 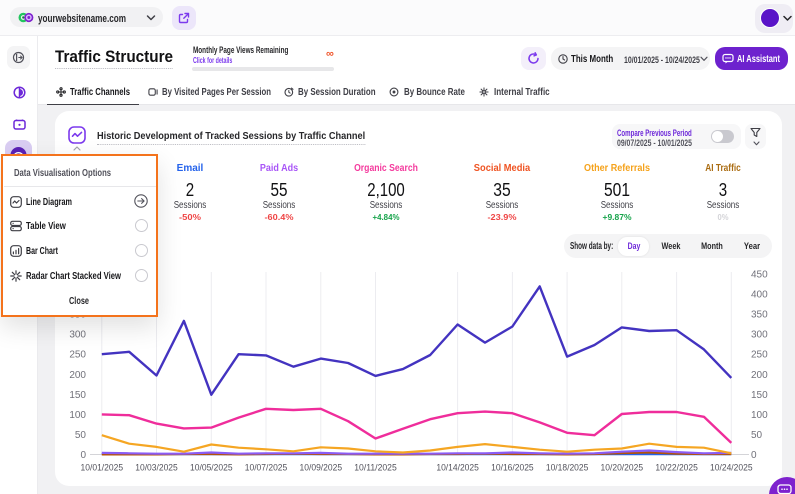 What do you see at coordinates (759, 315) in the screenshot?
I see `svg-text: 350` at bounding box center [759, 315].